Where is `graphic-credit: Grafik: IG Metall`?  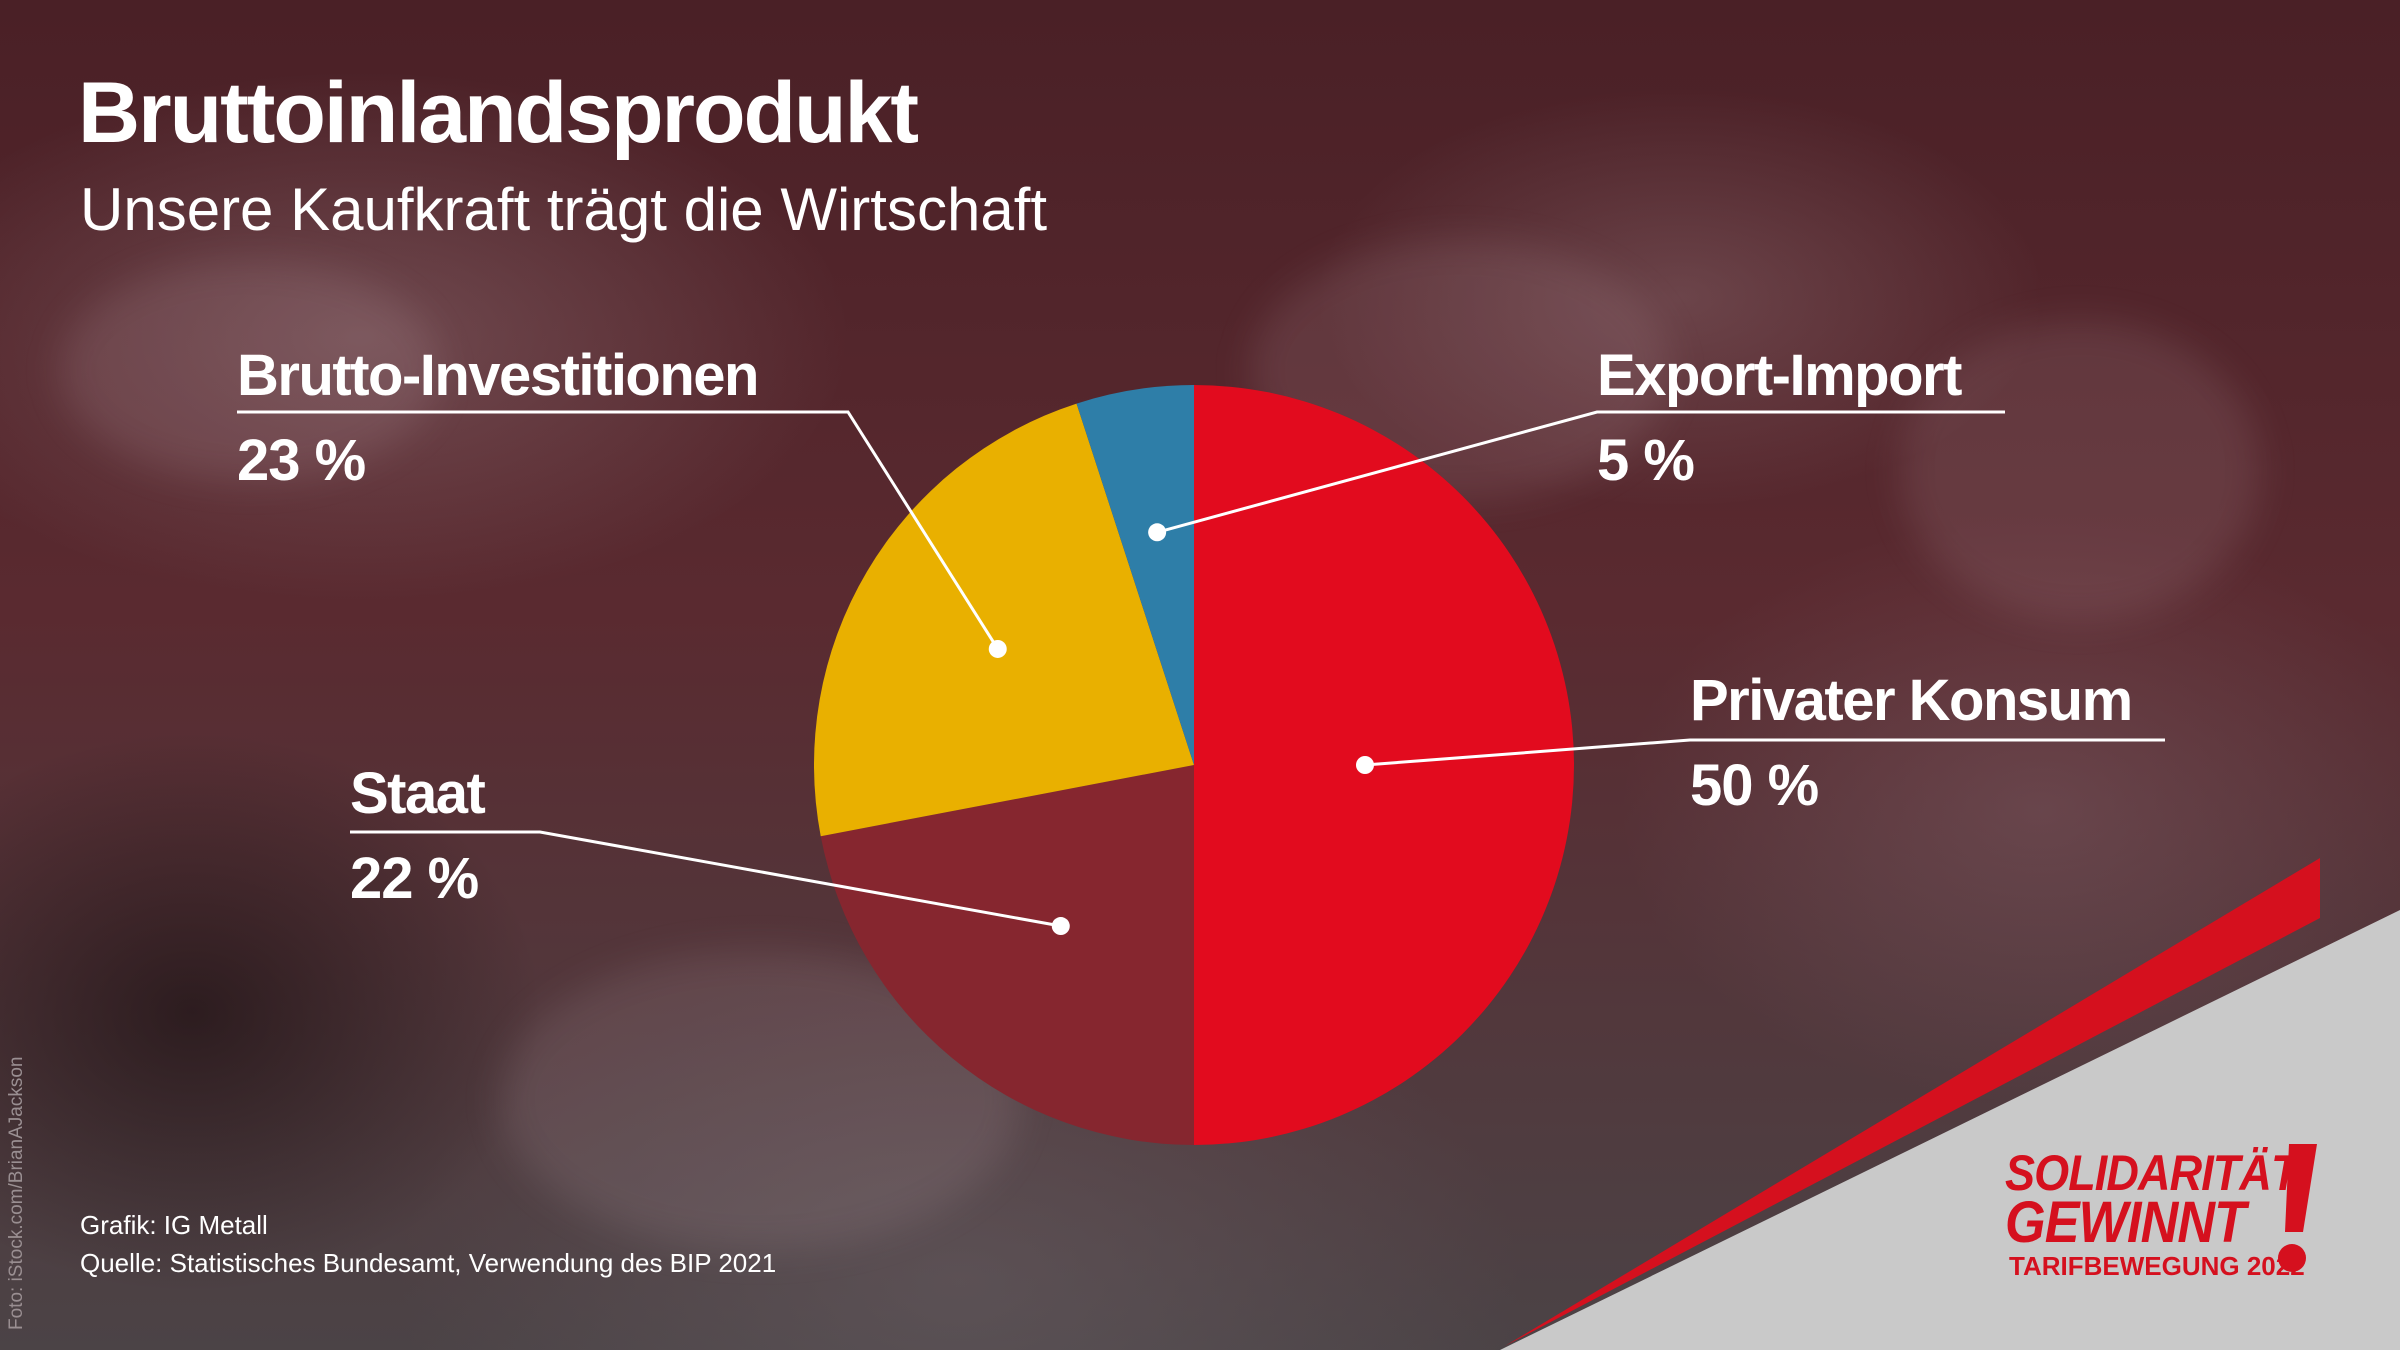 graphic-credit: Grafik: IG Metall is located at coordinates (174, 1225).